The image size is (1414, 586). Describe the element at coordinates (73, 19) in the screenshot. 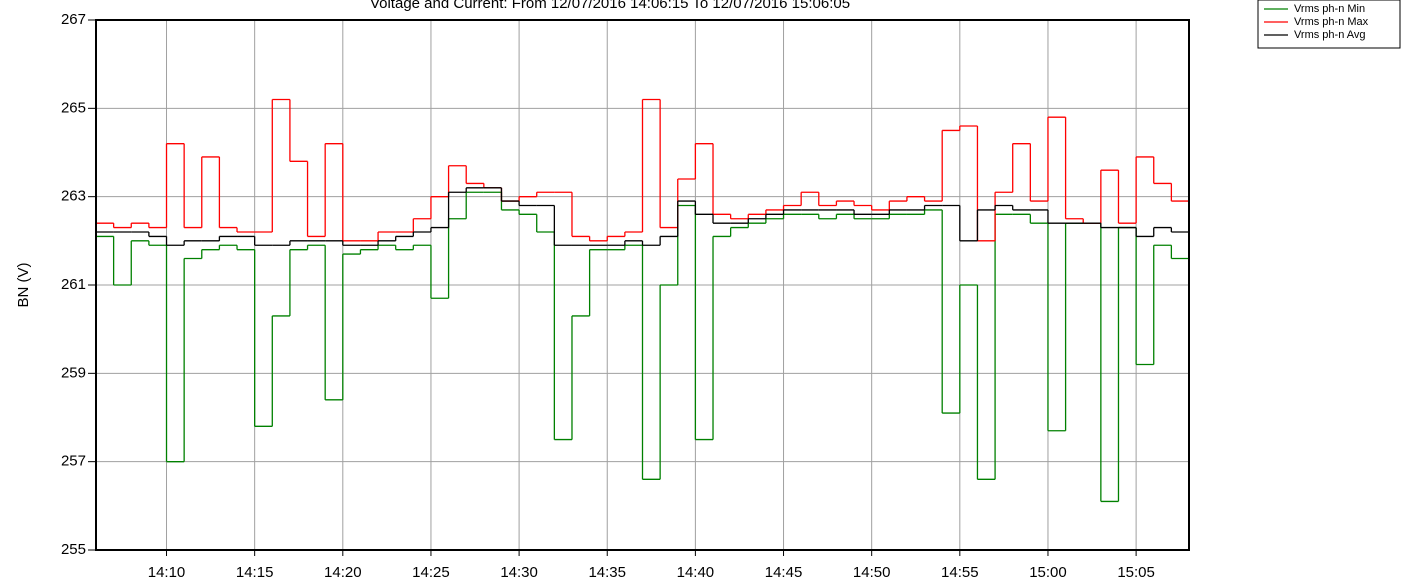

I see `y-tick-label: 267` at that location.